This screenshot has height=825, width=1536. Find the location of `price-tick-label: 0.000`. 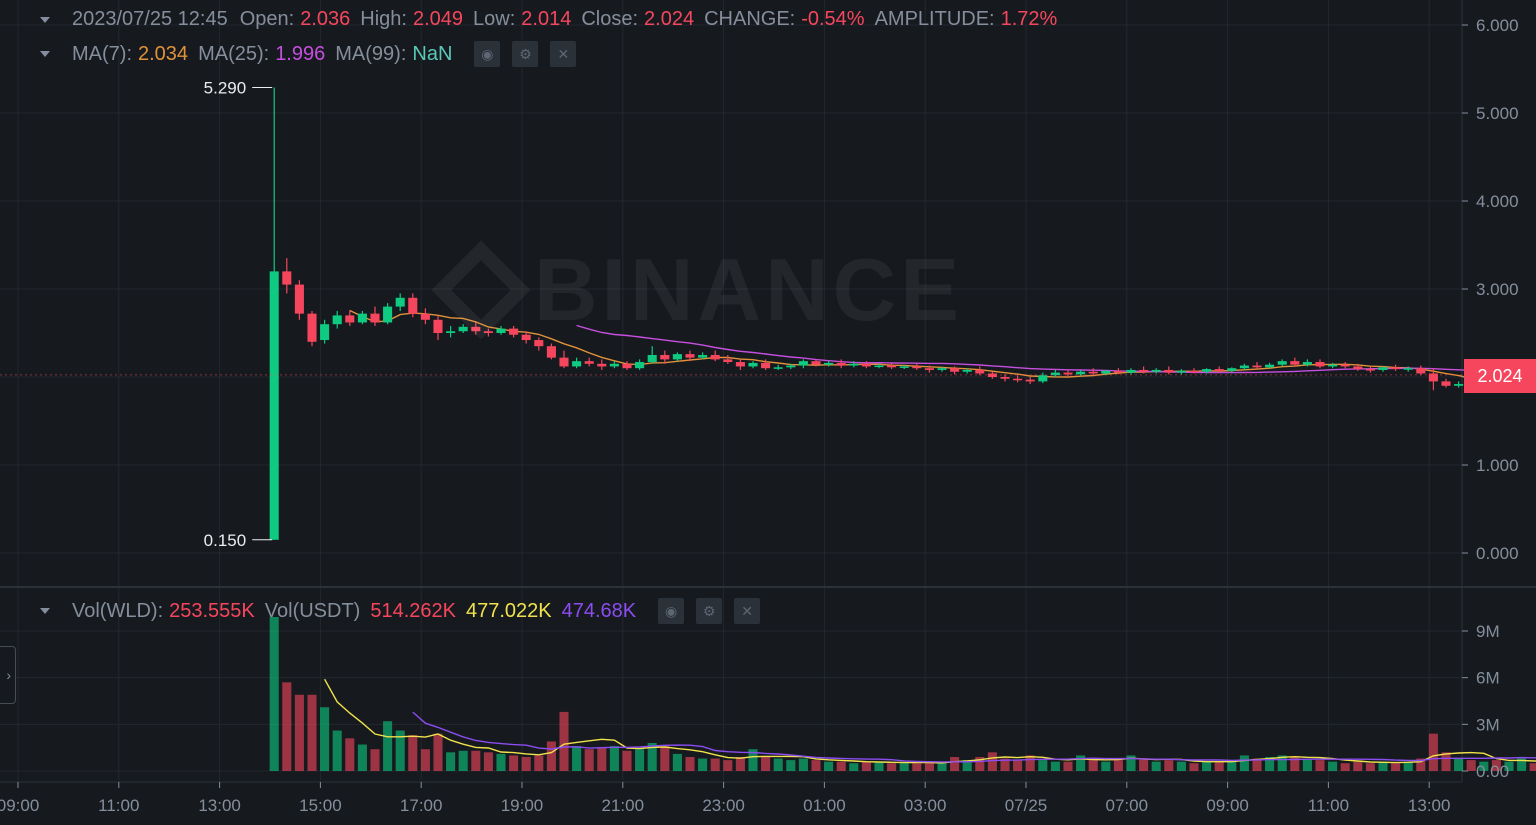

price-tick-label: 0.000 is located at coordinates (1497, 553).